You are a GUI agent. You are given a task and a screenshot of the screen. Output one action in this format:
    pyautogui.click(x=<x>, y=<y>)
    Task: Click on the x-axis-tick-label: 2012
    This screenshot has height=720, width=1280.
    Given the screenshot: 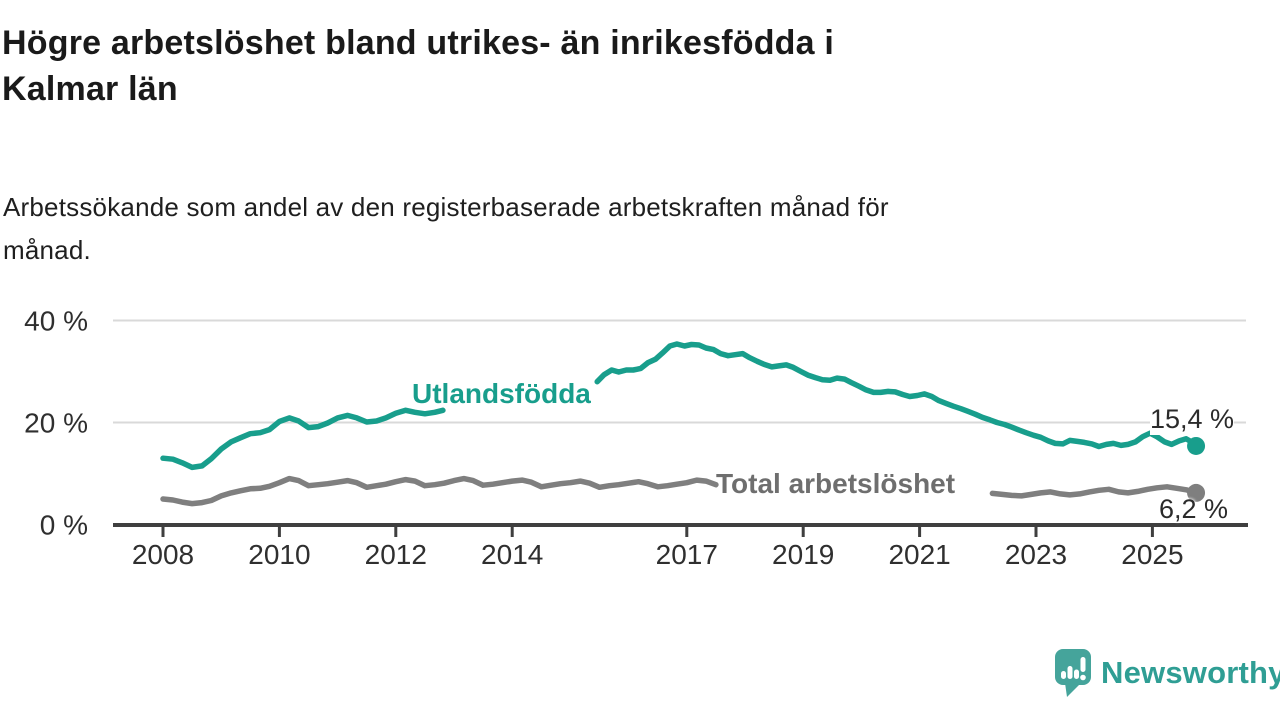 What is the action you would take?
    pyautogui.click(x=396, y=554)
    